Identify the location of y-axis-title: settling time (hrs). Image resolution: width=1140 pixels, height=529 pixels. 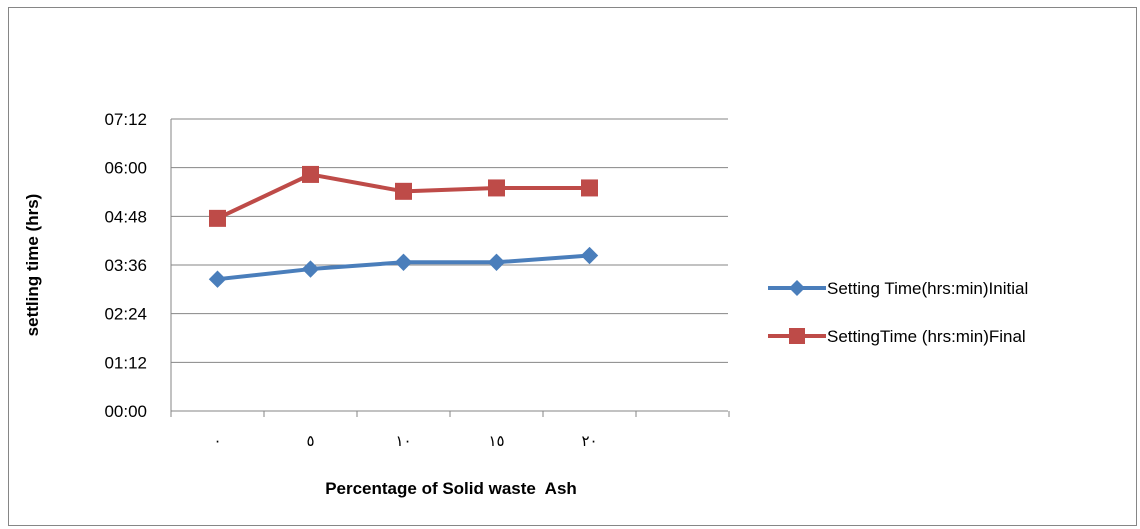
(32, 265).